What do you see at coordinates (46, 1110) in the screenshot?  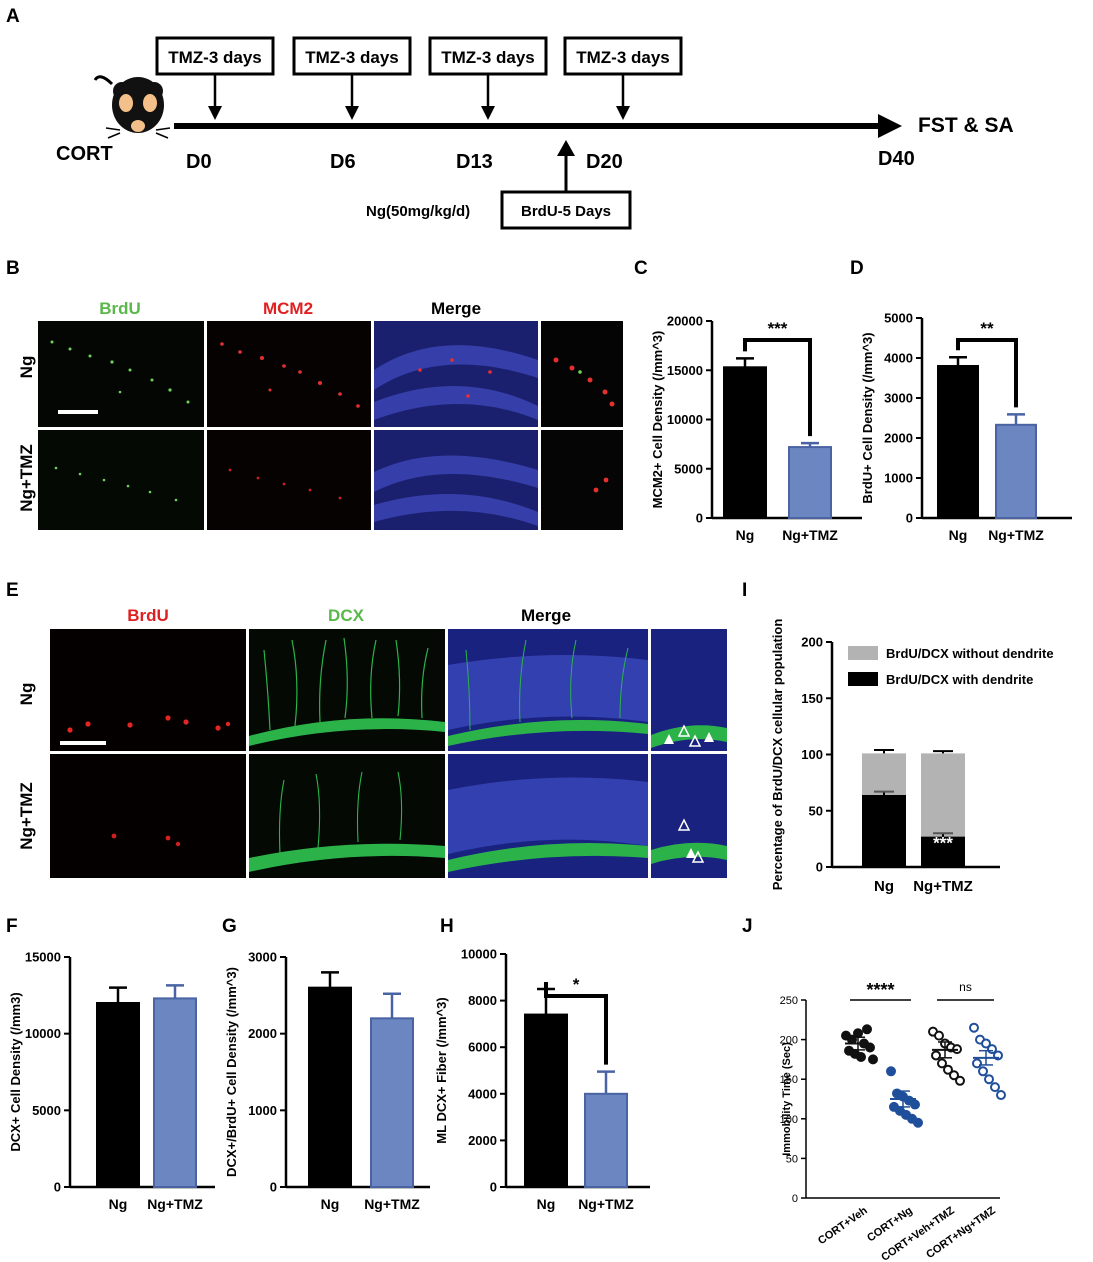 I see `y-tick-label: 5000` at bounding box center [46, 1110].